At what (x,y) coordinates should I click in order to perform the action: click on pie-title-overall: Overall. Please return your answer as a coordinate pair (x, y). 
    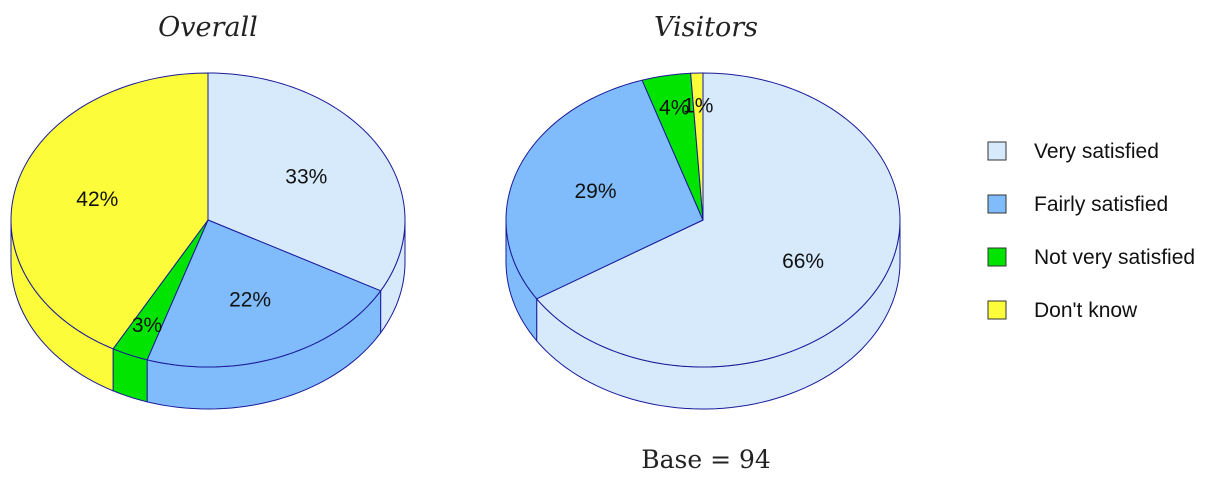
    Looking at the image, I should click on (208, 27).